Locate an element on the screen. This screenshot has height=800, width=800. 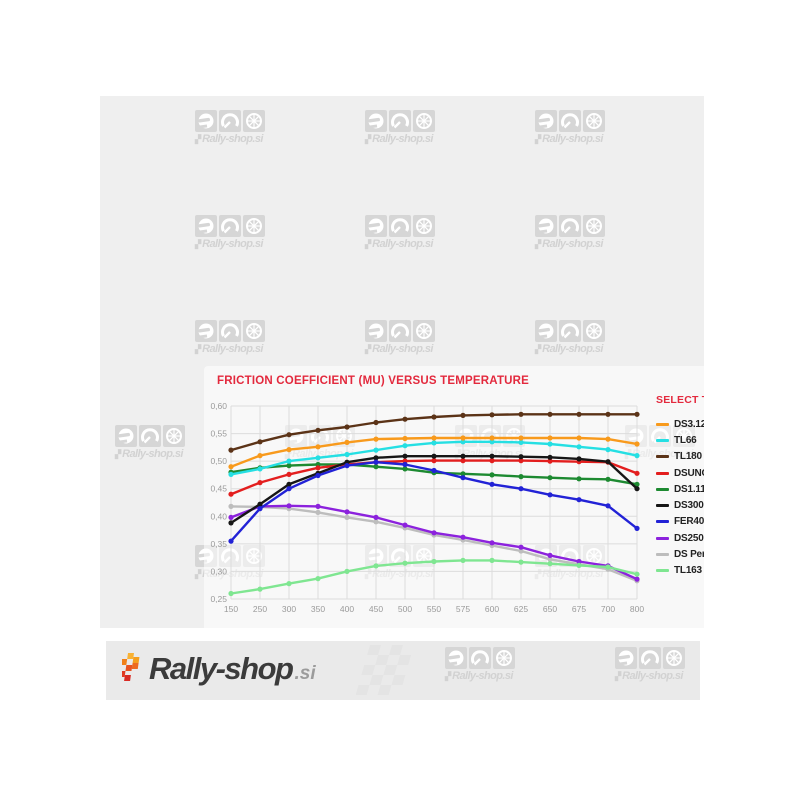
svg-text: 700 is located at coordinates (608, 609).